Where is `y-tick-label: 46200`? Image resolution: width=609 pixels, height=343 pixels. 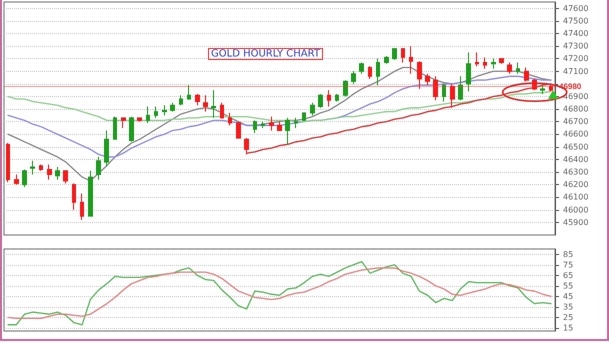 y-tick-label: 46200 is located at coordinates (575, 185).